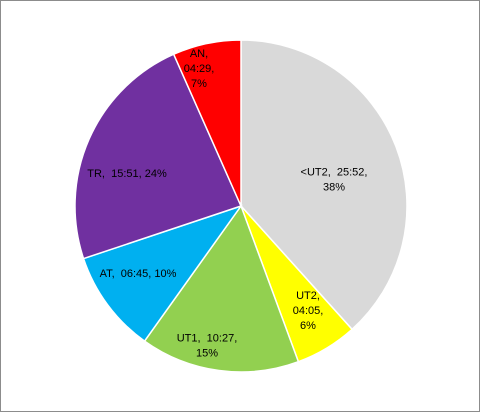  I want to click on data-label-line: 6%, so click(308, 326).